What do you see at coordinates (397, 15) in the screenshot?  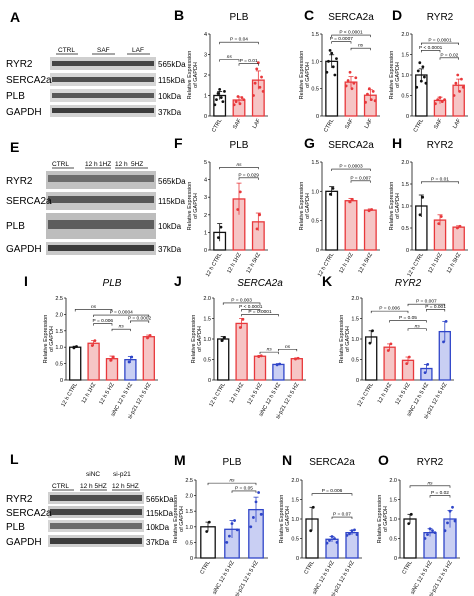 I see `panel-letter-d: D` at bounding box center [397, 15].